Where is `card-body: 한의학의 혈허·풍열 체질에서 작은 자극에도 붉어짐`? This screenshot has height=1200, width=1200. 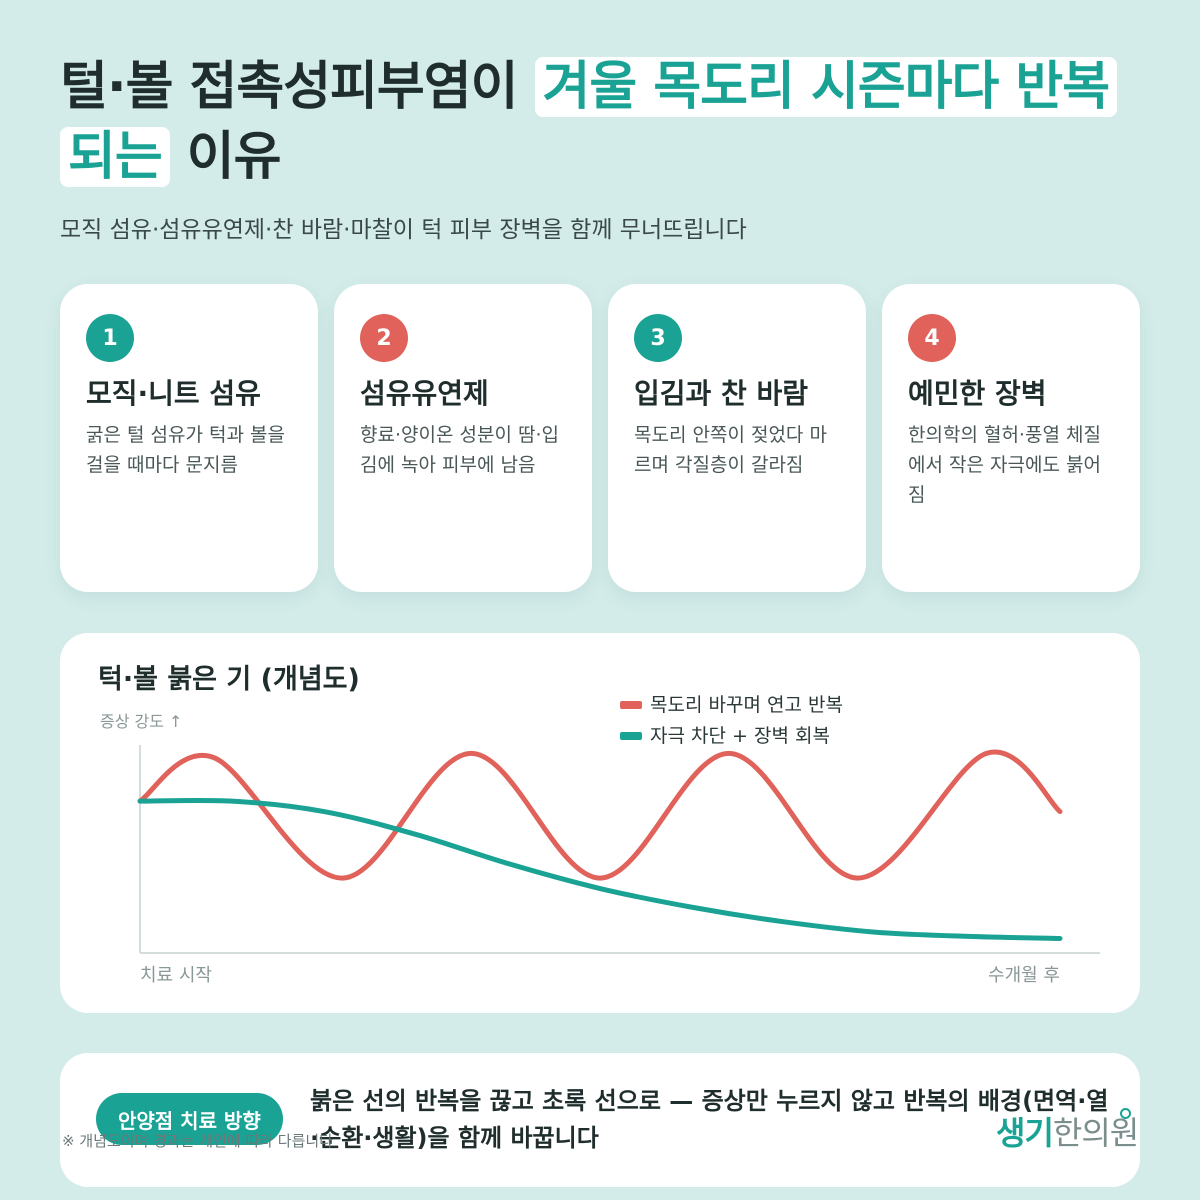
card-body: 한의학의 혈허·풍열 체질에서 작은 자극에도 붉어짐 is located at coordinates (1004, 465).